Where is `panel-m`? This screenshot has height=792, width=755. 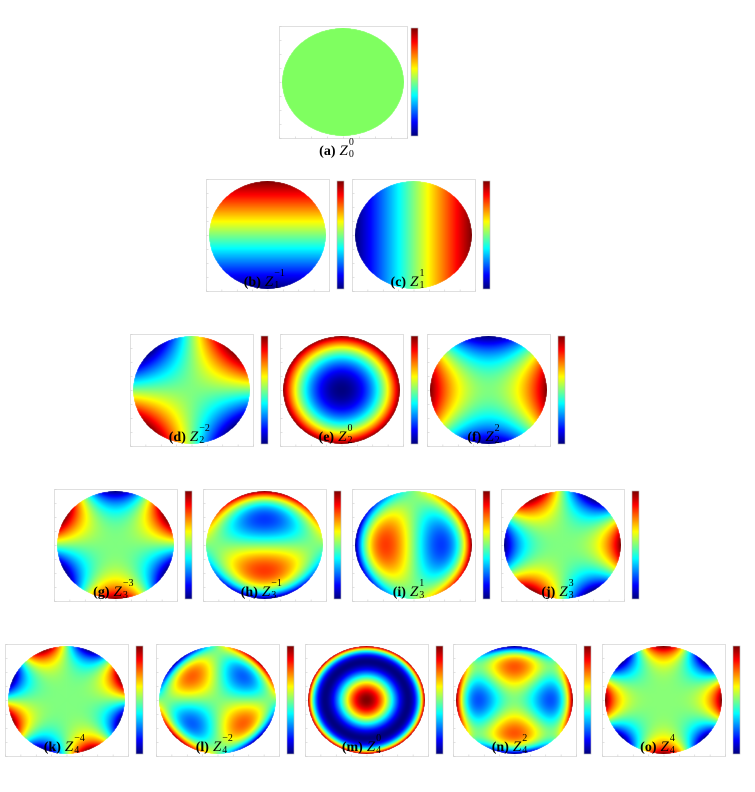 panel-m is located at coordinates (376, 702).